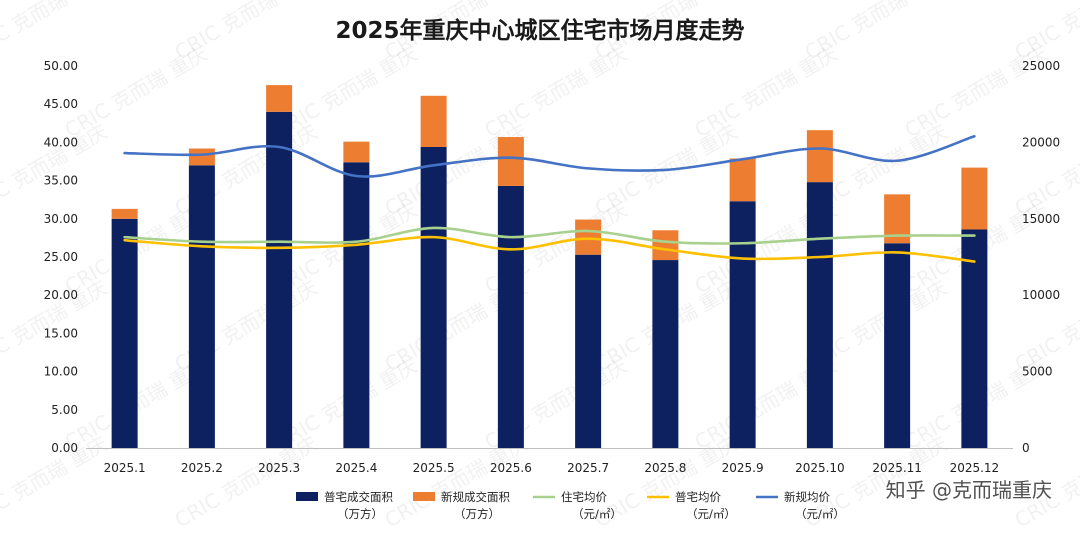 Image resolution: width=1080 pixels, height=533 pixels. What do you see at coordinates (64, 448) in the screenshot?
I see `left-axis-tick-label: 0.00` at bounding box center [64, 448].